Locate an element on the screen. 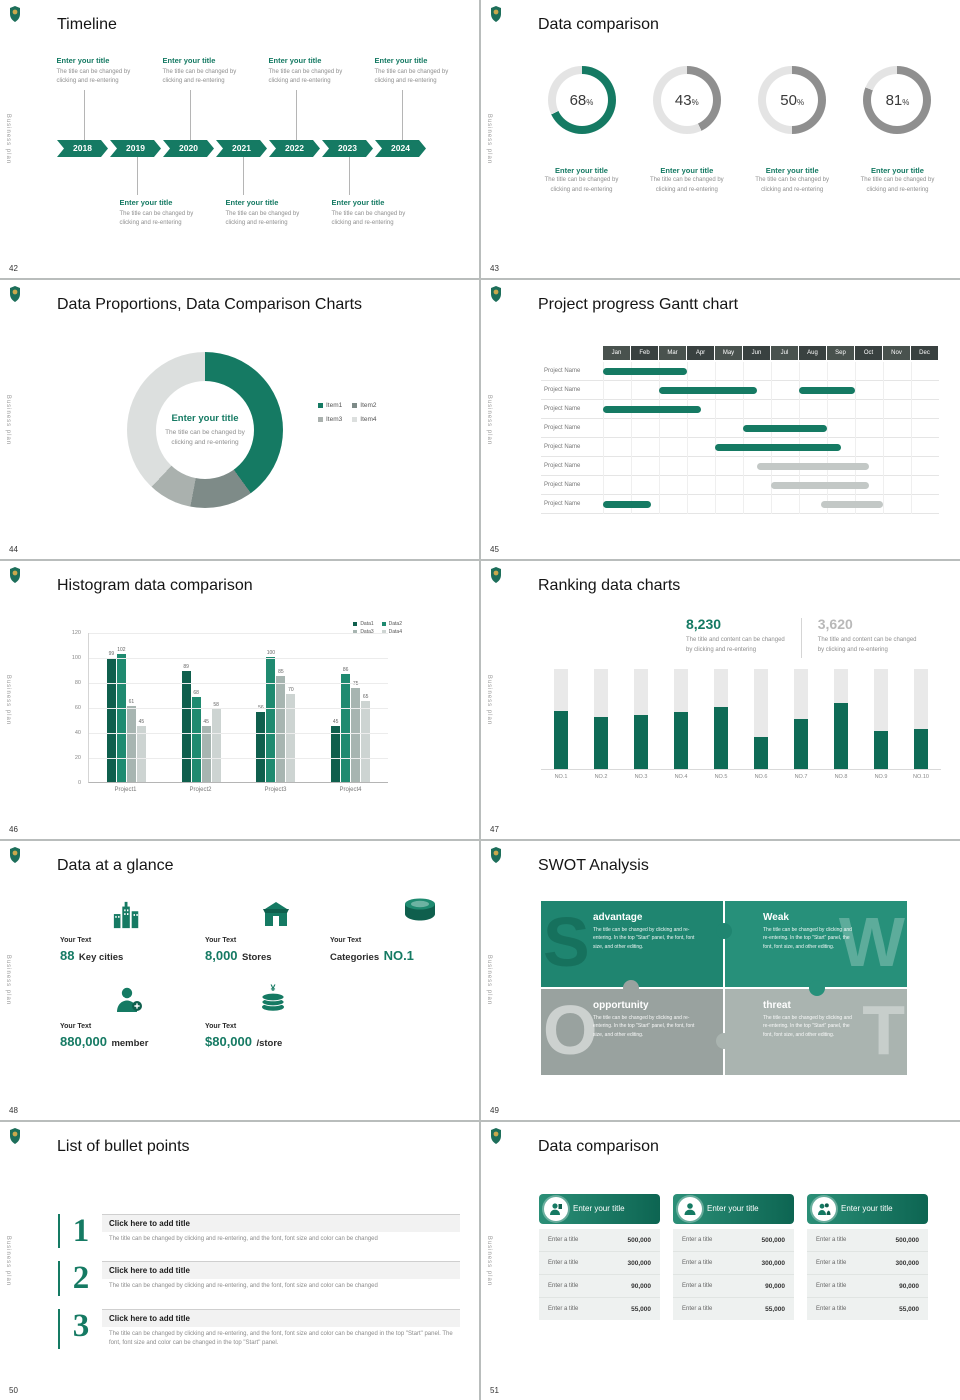  person-document-icon is located at coordinates (556, 1208).